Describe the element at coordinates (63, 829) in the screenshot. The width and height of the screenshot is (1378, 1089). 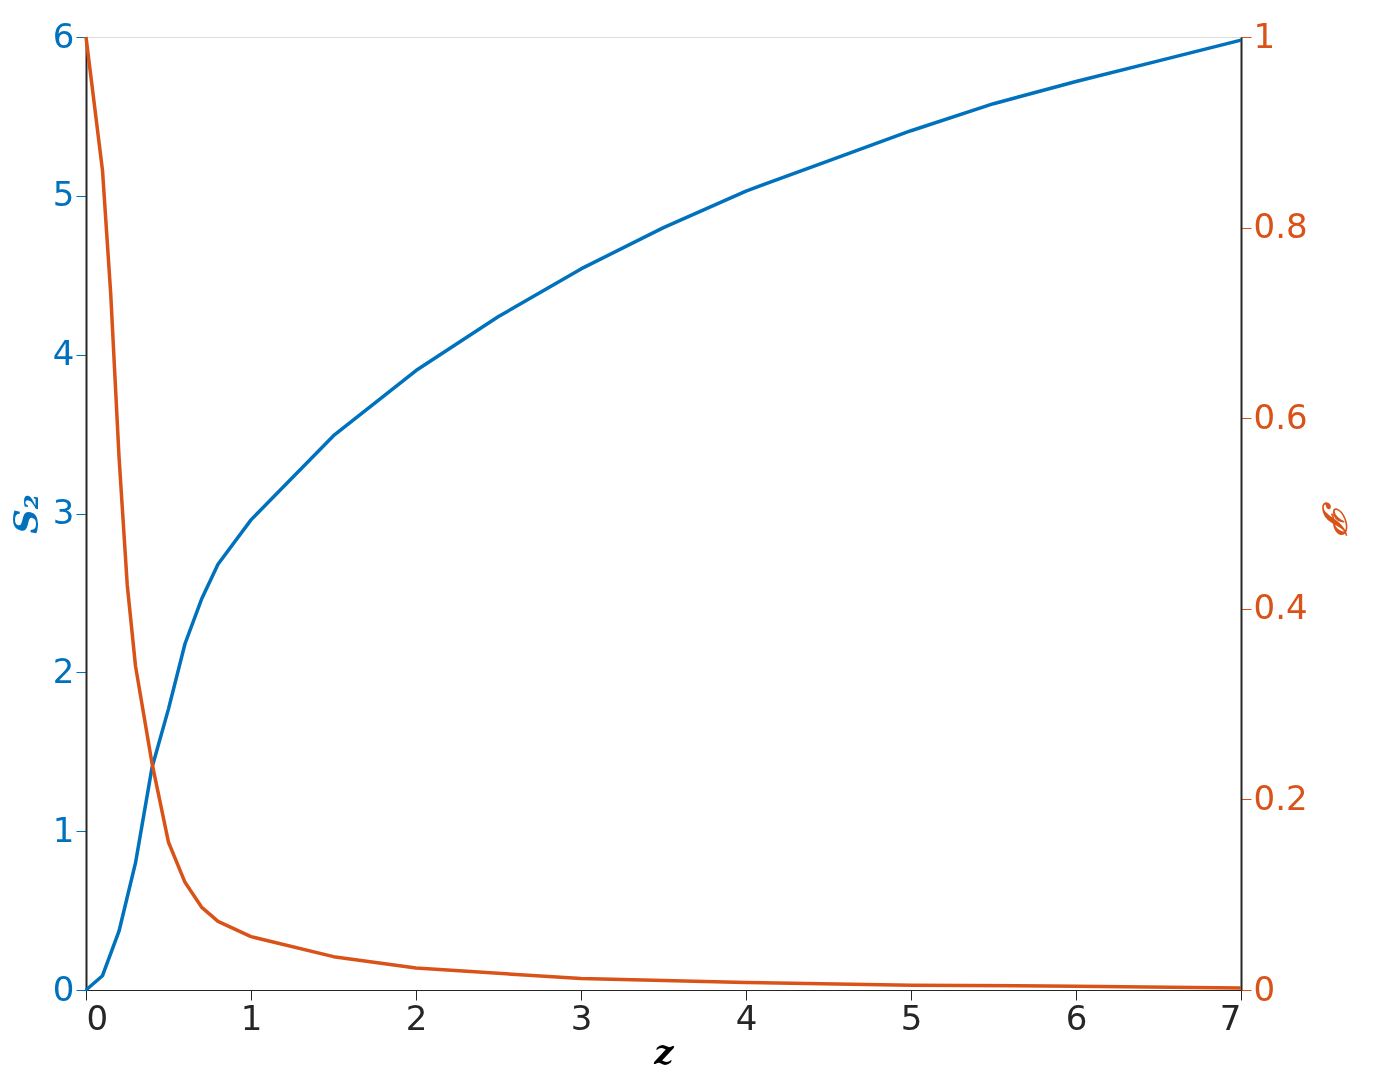
I see `y-tick-label: 1` at that location.